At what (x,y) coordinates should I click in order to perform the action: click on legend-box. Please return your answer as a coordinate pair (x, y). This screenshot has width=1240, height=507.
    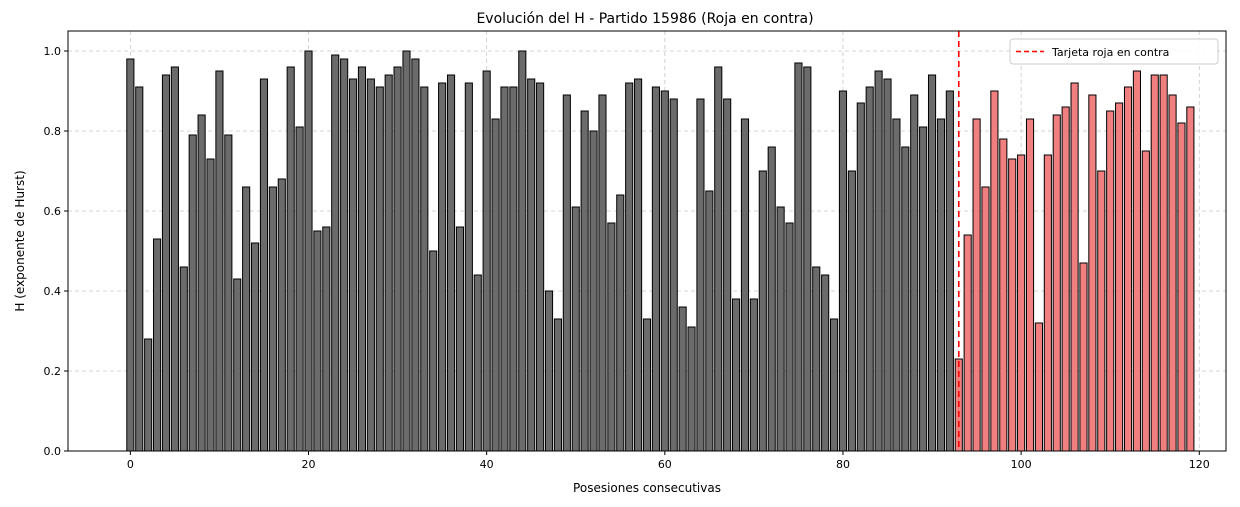
    Looking at the image, I should click on (1114, 51).